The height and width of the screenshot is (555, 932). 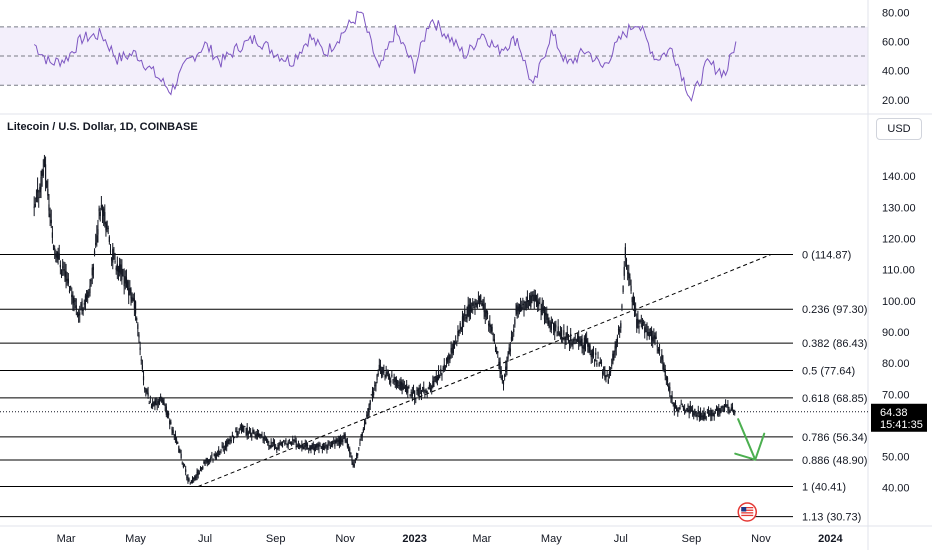 What do you see at coordinates (414, 539) in the screenshot?
I see `time-tick-label: 2023` at bounding box center [414, 539].